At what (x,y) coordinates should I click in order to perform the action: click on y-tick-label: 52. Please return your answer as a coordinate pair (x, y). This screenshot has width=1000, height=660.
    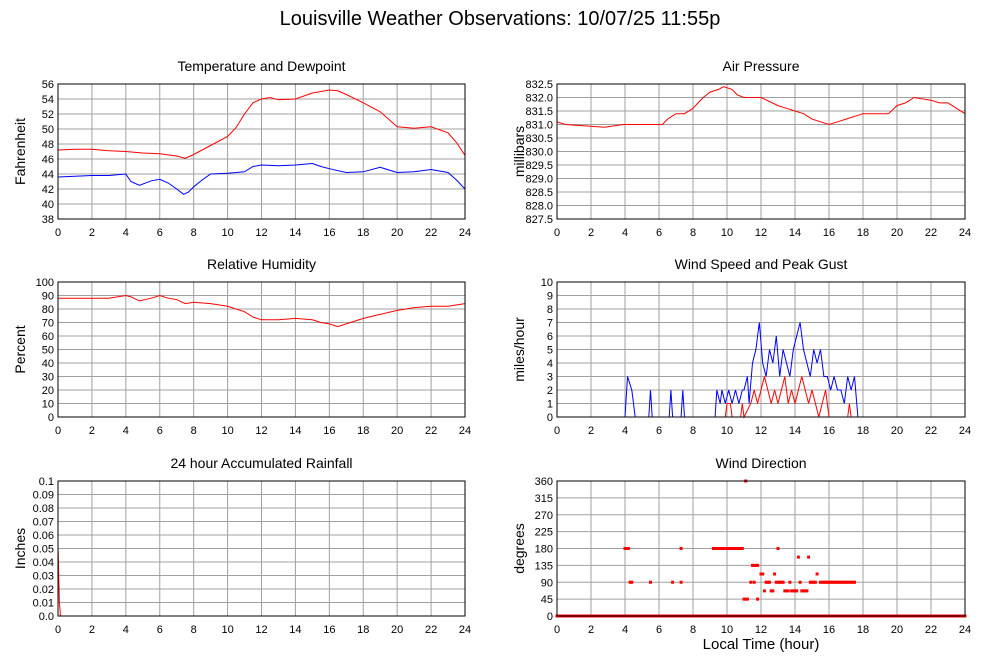
    Looking at the image, I should click on (48, 115).